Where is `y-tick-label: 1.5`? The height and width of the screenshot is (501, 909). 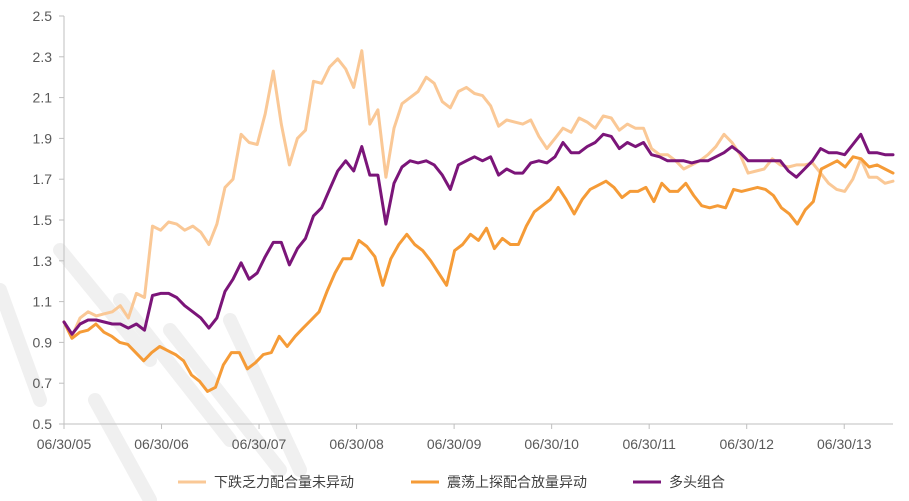
y-tick-label: 1.5 is located at coordinates (43, 220).